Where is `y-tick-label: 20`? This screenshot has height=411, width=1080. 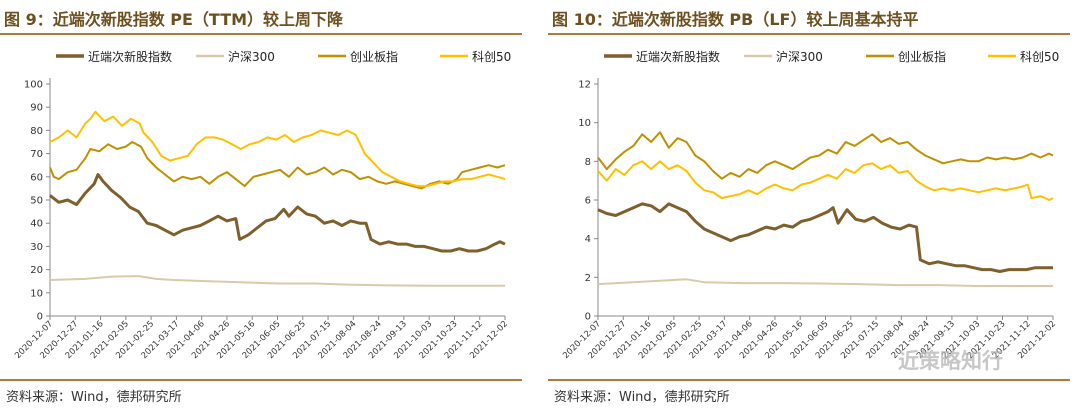 y-tick-label: 20 is located at coordinates (36, 270).